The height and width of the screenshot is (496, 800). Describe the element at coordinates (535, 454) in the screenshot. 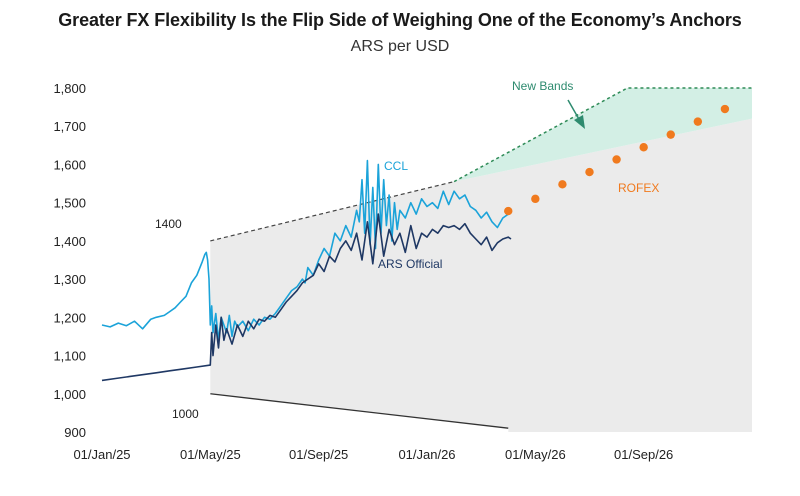

I see `x-tick-label: 01/May/26` at that location.